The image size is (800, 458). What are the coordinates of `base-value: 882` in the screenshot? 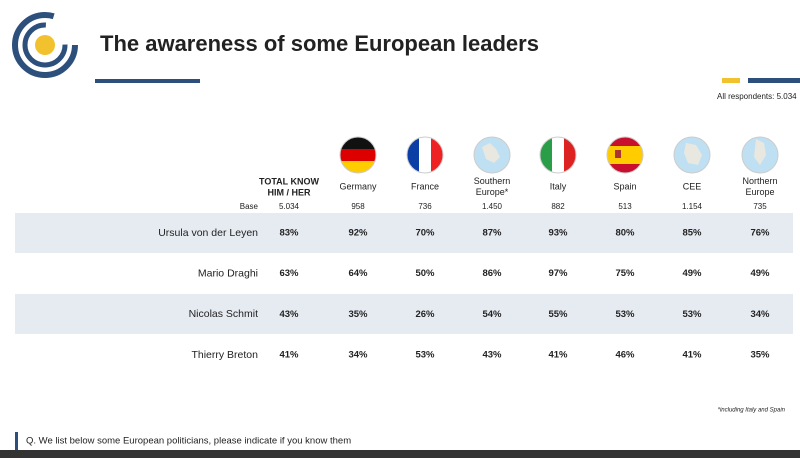 It's located at (558, 206).